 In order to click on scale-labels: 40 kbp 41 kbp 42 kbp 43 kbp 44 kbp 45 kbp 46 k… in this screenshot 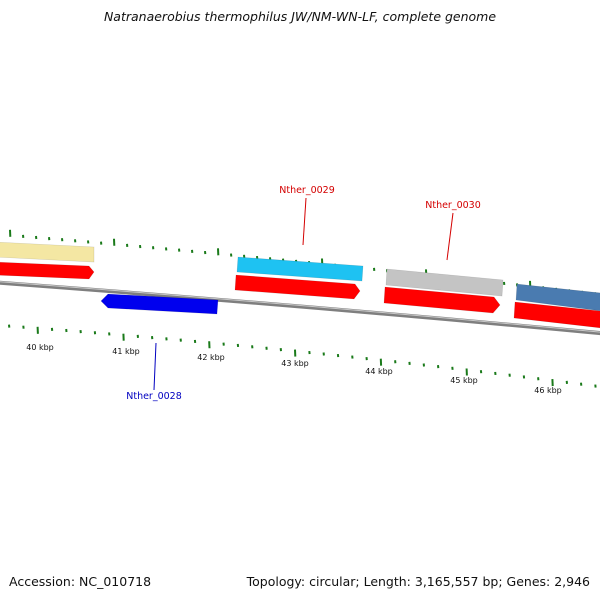, I will do `click(294, 369)`.